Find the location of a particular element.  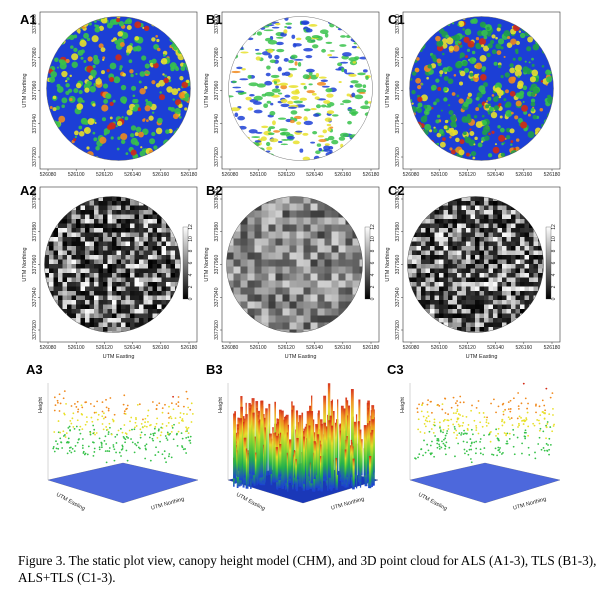

c2-xlabel: UTM Easting is located at coordinates (482, 357).